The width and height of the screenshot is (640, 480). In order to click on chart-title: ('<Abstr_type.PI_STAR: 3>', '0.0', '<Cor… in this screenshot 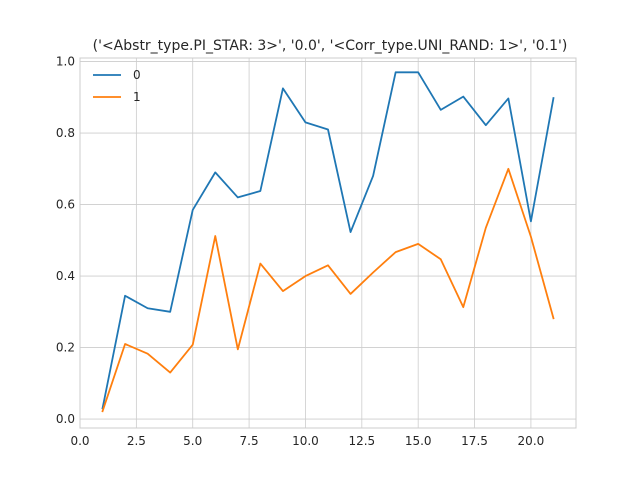, I will do `click(330, 46)`.